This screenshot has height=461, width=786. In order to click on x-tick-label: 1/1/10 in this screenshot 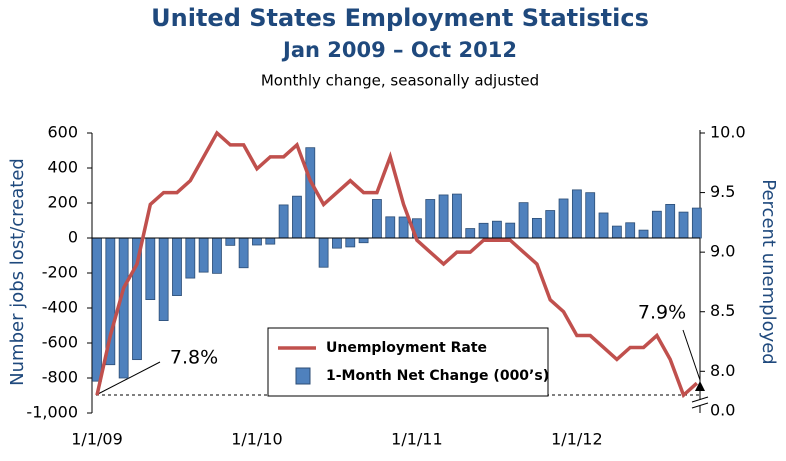, I will do `click(257, 439)`.